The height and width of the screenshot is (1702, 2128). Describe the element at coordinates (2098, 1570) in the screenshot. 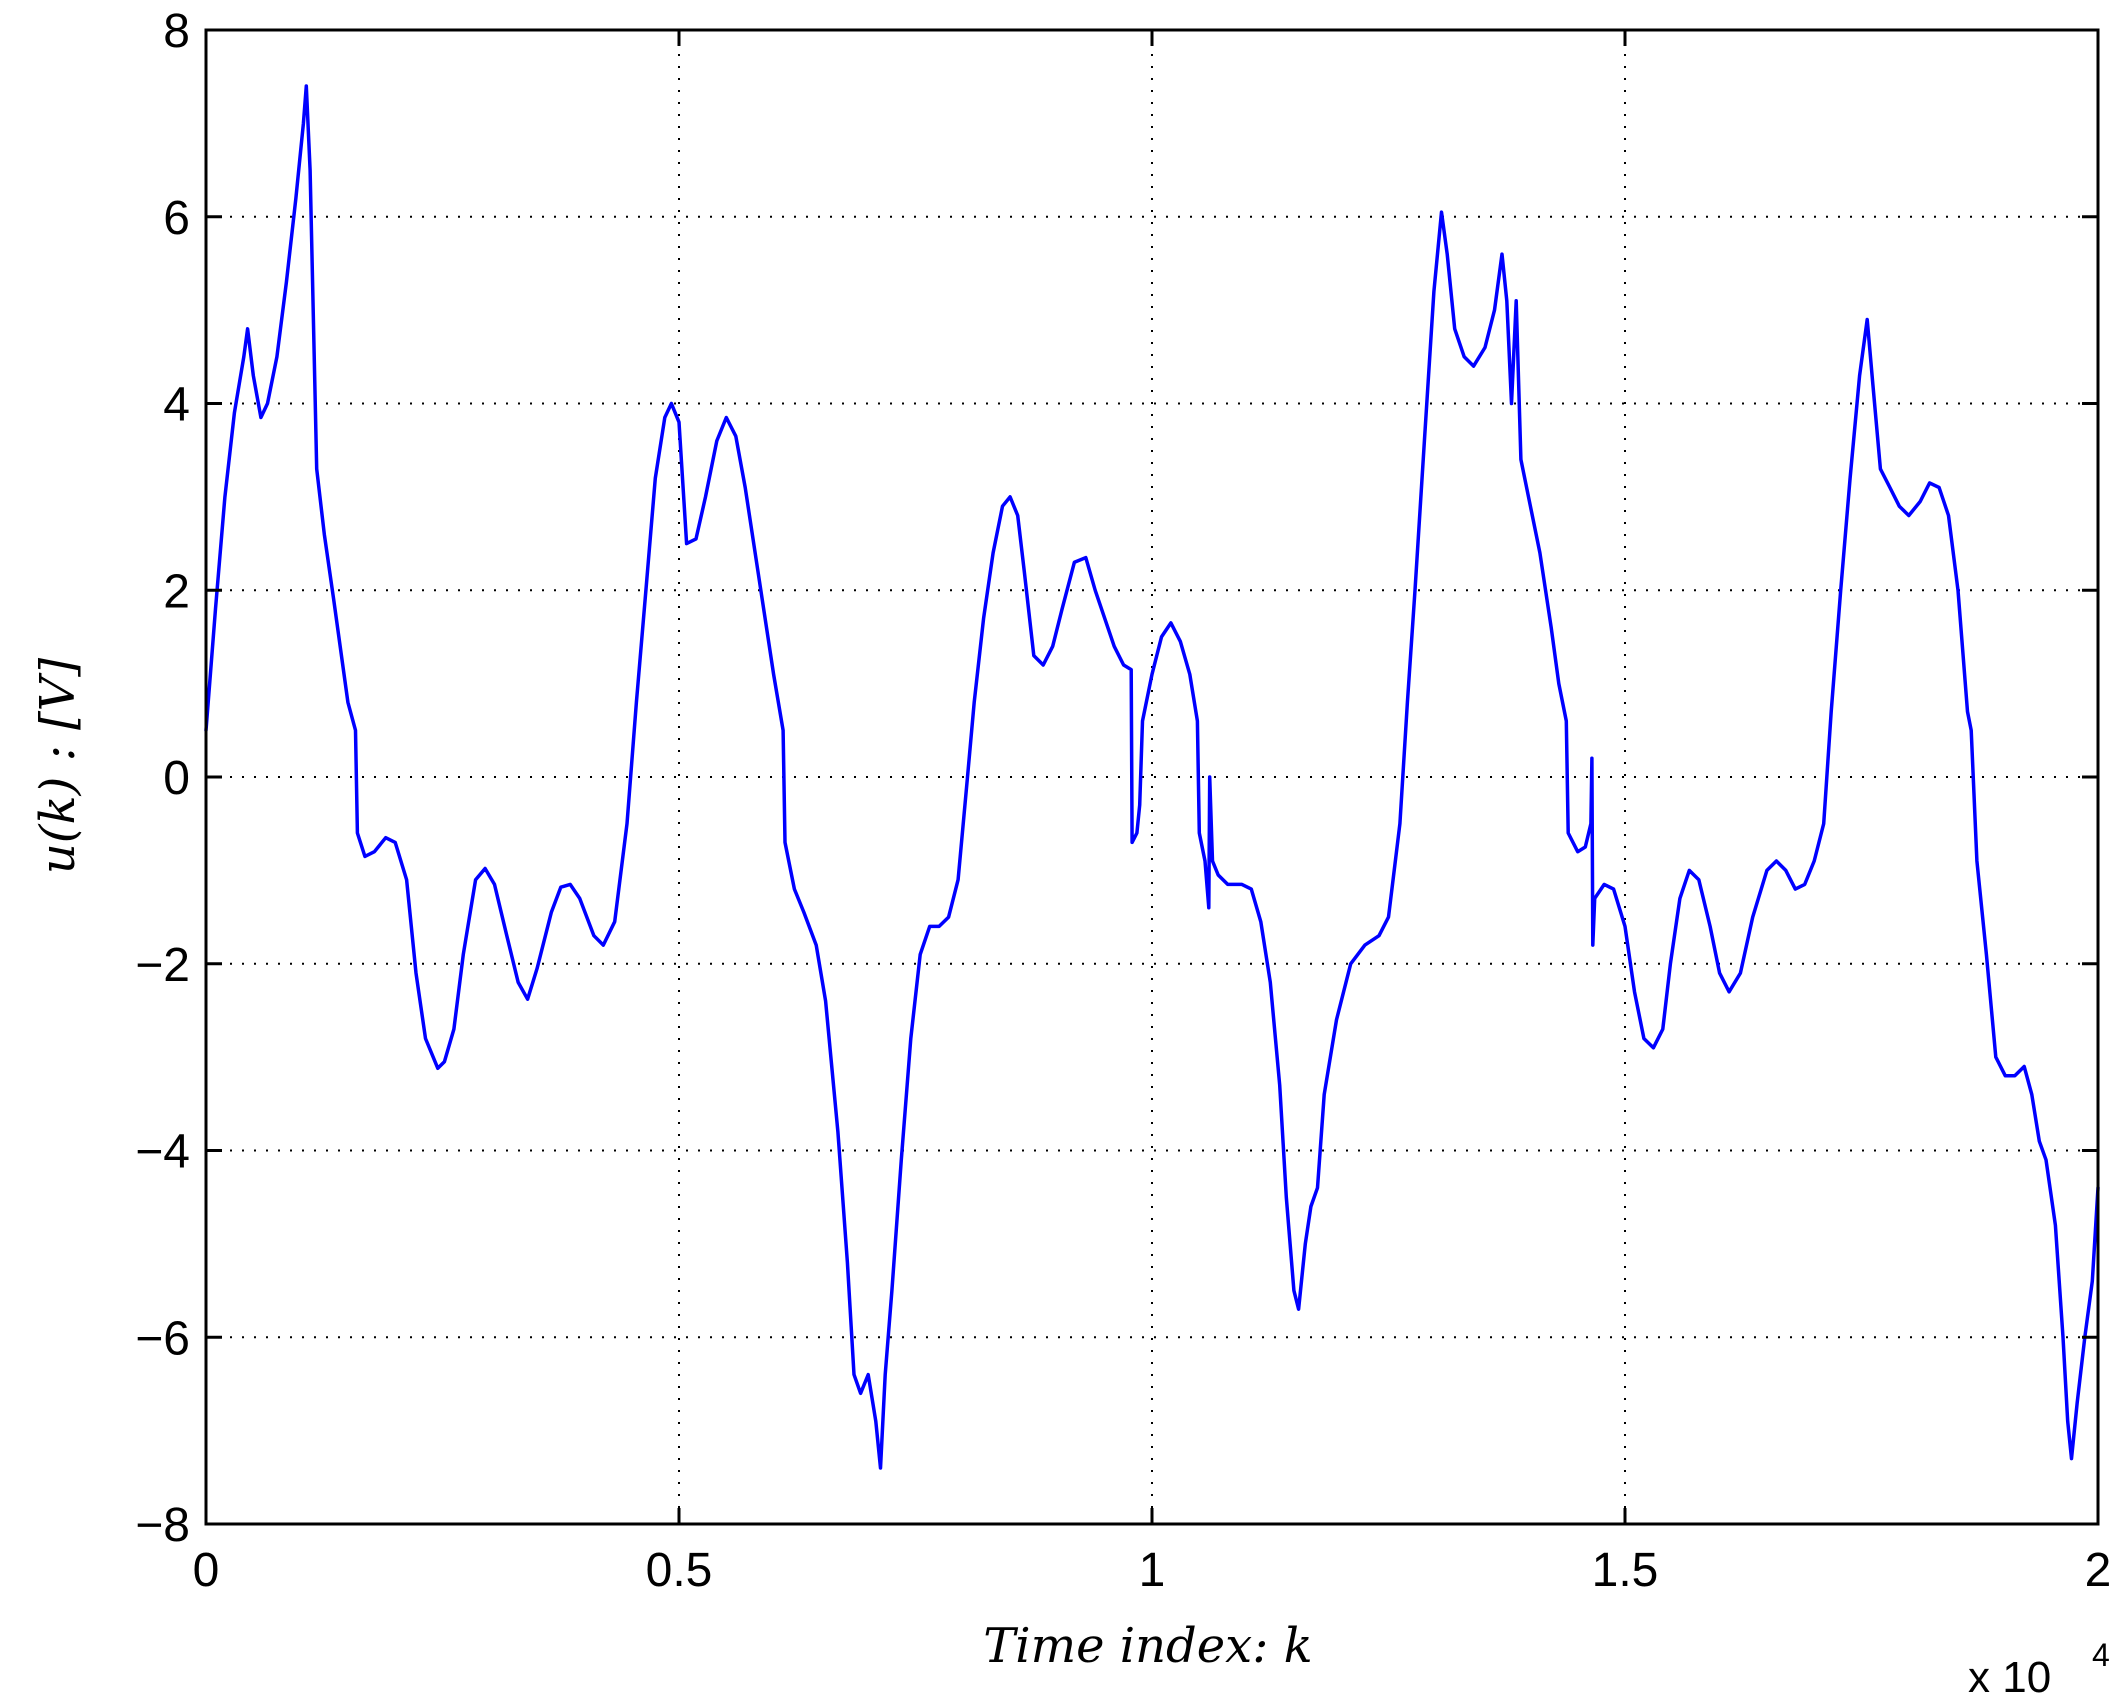

I see `x-tick-label: 2` at that location.